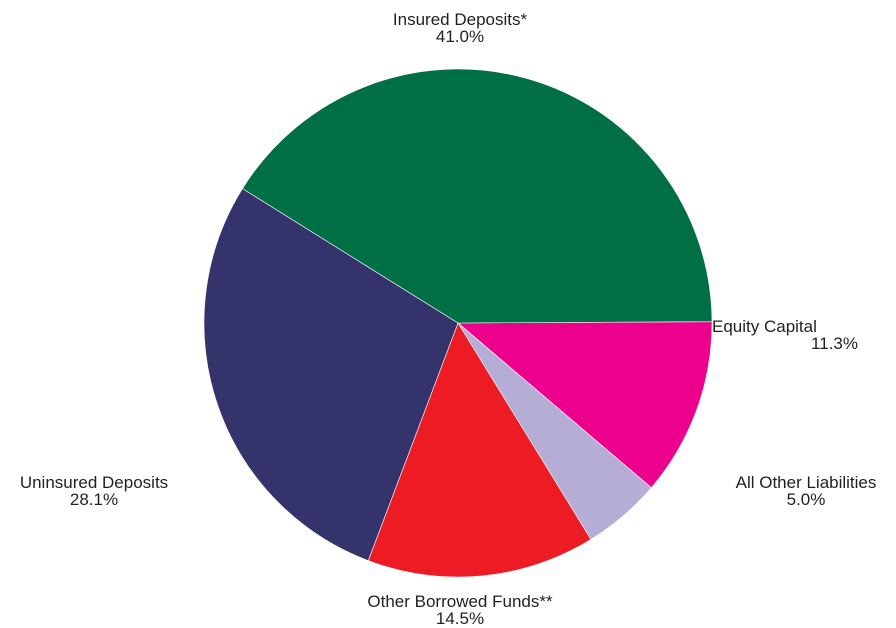 The width and height of the screenshot is (896, 628). Describe the element at coordinates (94, 482) in the screenshot. I see `label-name: Uninsured Deposits` at that location.